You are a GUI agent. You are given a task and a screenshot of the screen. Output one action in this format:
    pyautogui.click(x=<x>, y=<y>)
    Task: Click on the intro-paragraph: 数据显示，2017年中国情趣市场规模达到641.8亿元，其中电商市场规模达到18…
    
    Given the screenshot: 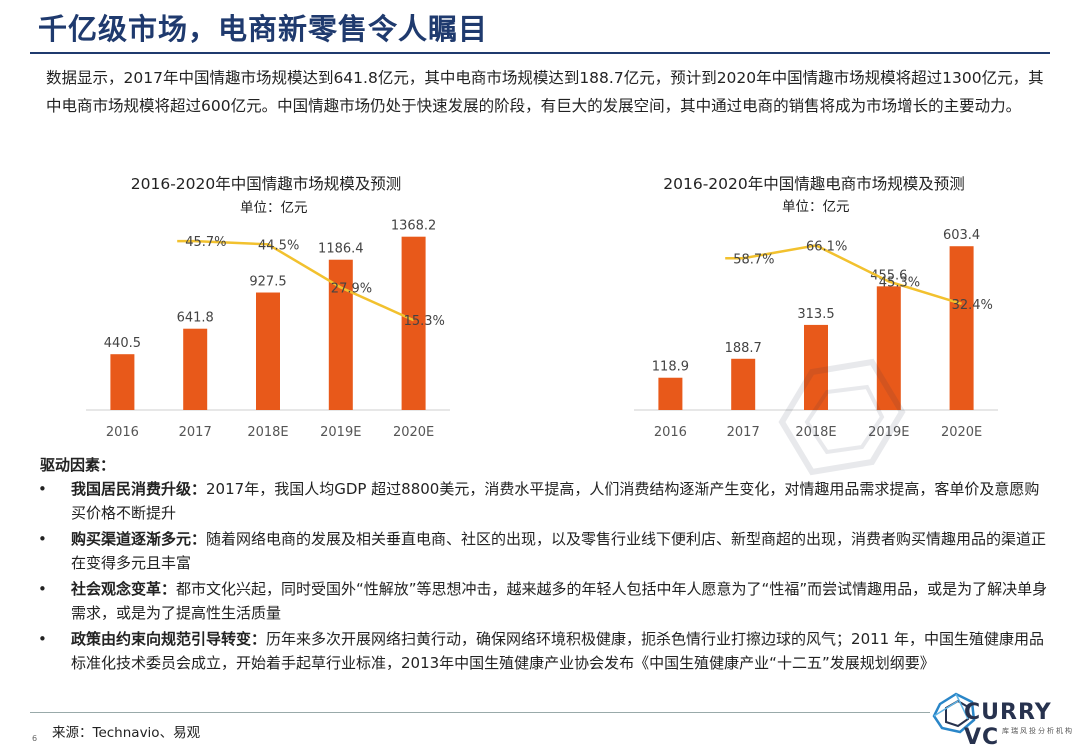 What is the action you would take?
    pyautogui.click(x=545, y=92)
    